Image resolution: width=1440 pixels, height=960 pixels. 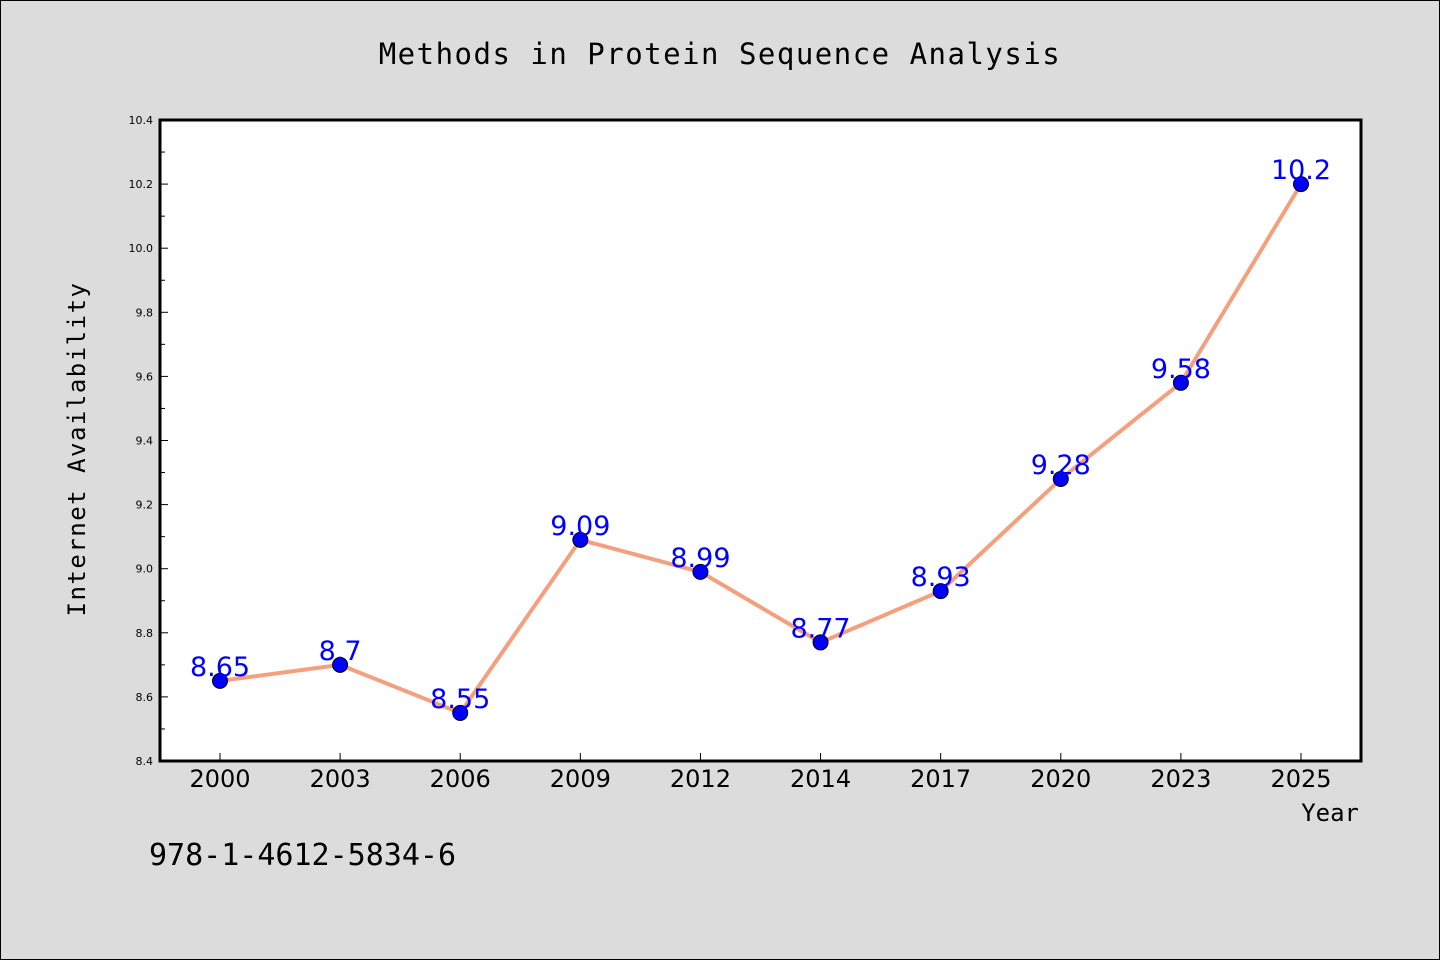 What do you see at coordinates (820, 779) in the screenshot?
I see `x-tick-label: 2014` at bounding box center [820, 779].